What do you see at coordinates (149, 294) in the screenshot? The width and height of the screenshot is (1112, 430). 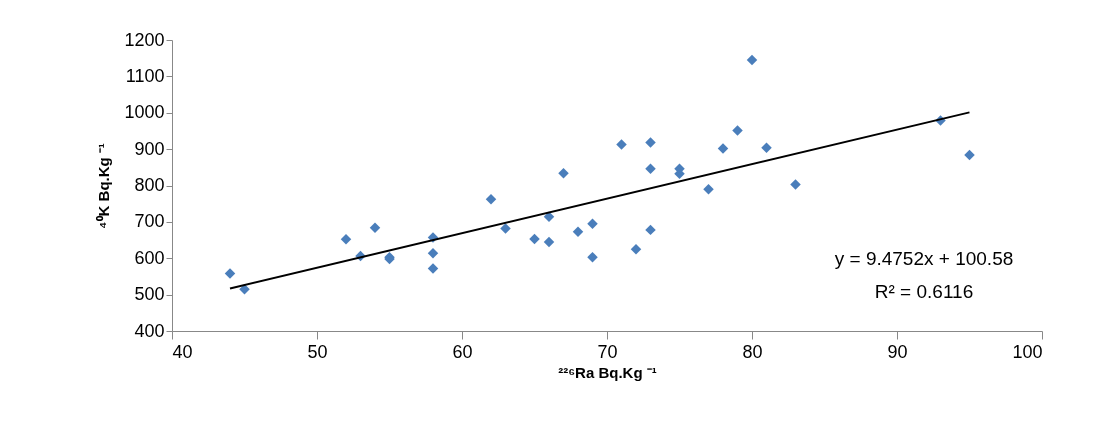 I see `y-tick-label: 500` at bounding box center [149, 294].